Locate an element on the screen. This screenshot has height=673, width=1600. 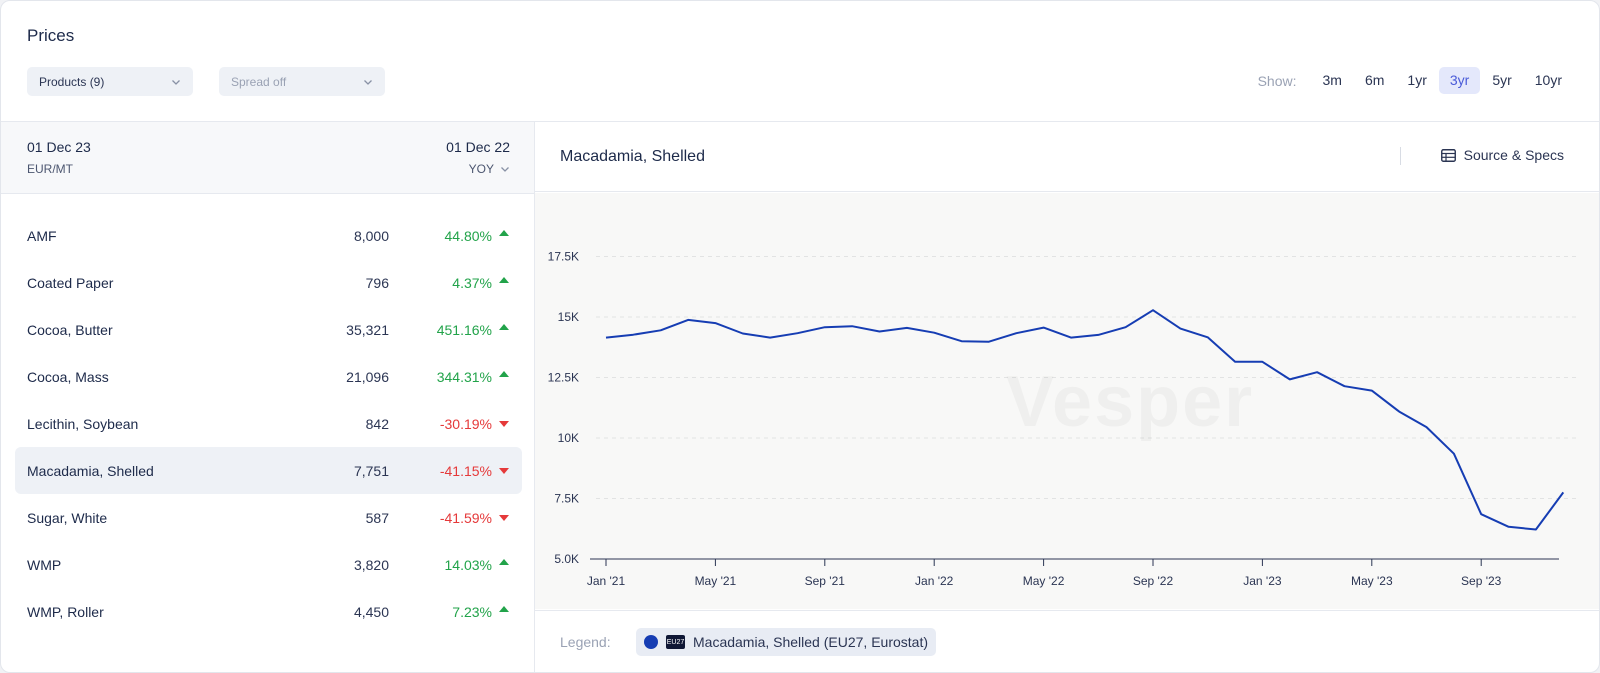
table-row: Coated Paper 796 4.37% is located at coordinates (268, 282).